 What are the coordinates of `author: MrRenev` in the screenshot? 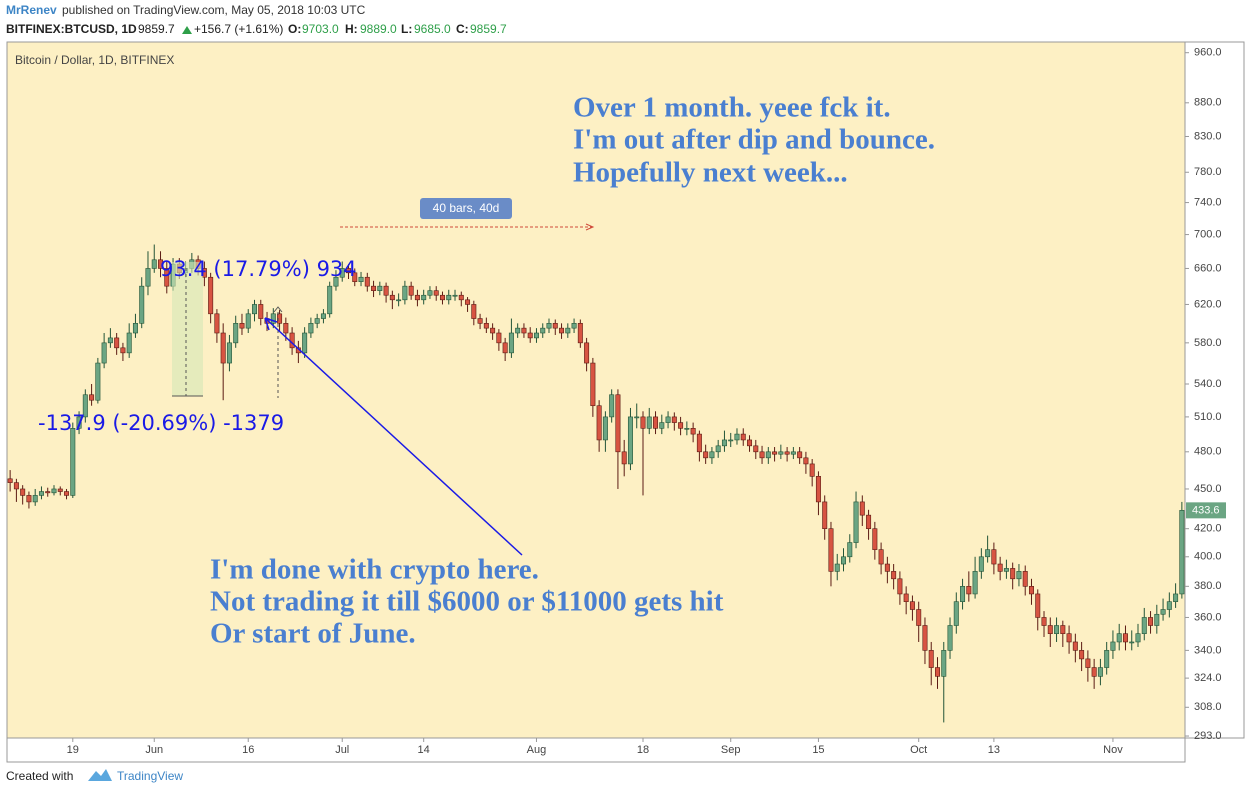 It's located at (31, 10).